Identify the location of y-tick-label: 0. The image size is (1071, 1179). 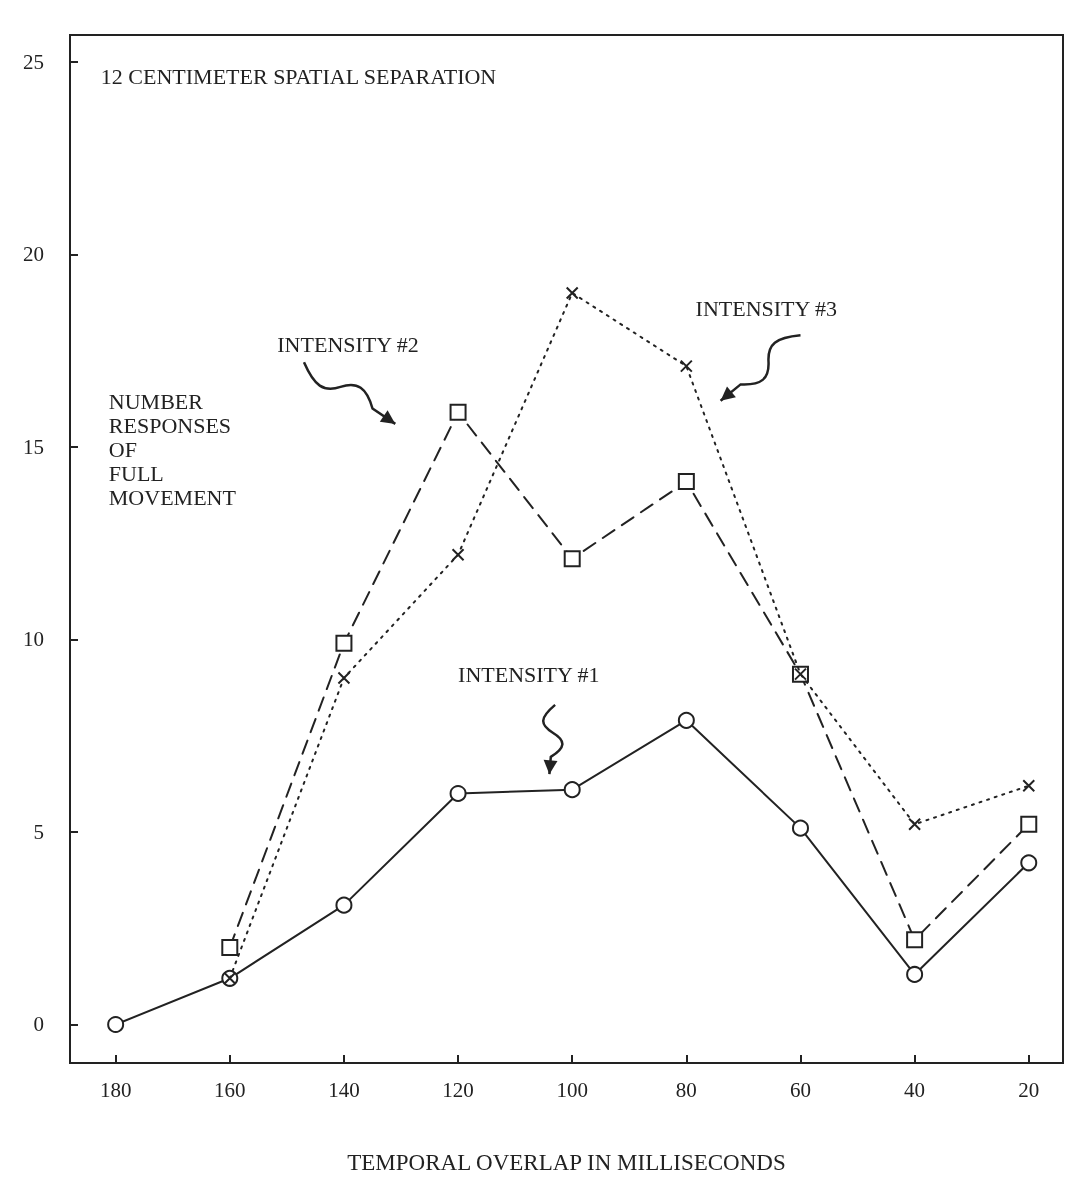
(38, 1024).